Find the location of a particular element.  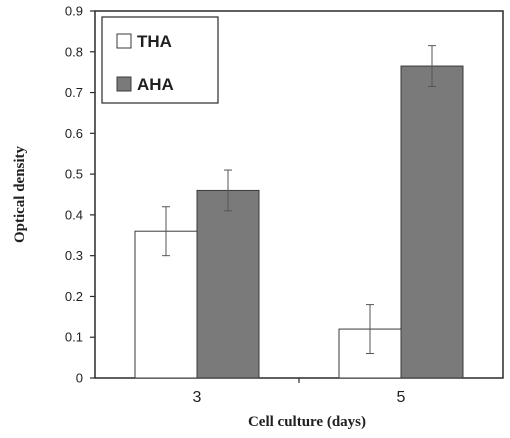

y-tick-label: 0.6 is located at coordinates (74, 133).